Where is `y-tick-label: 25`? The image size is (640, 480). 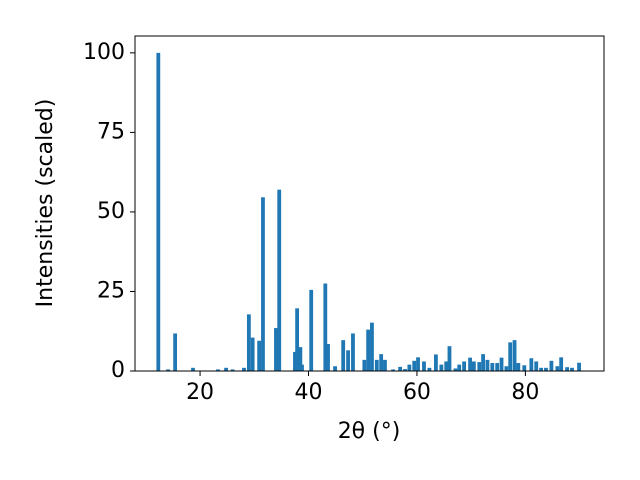
y-tick-label: 25 is located at coordinates (111, 290).